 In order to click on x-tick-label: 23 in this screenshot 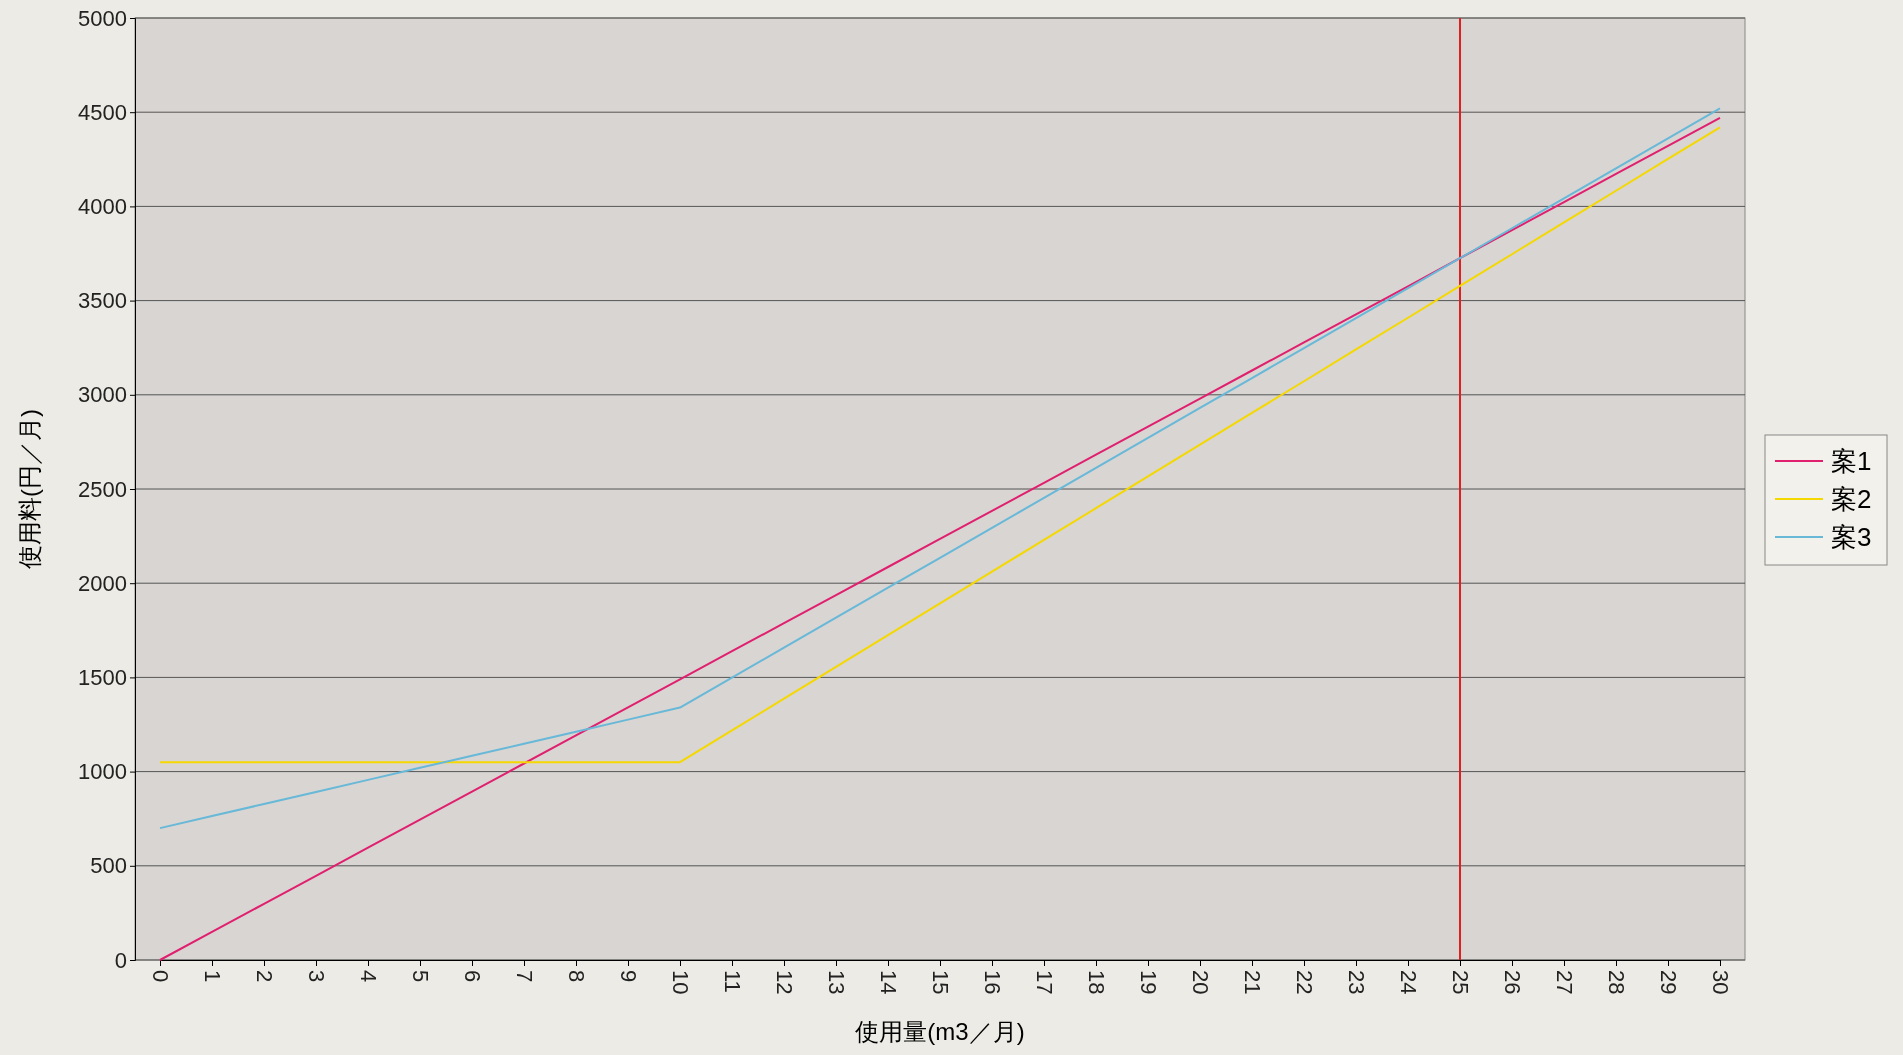, I will do `click(1356, 982)`.